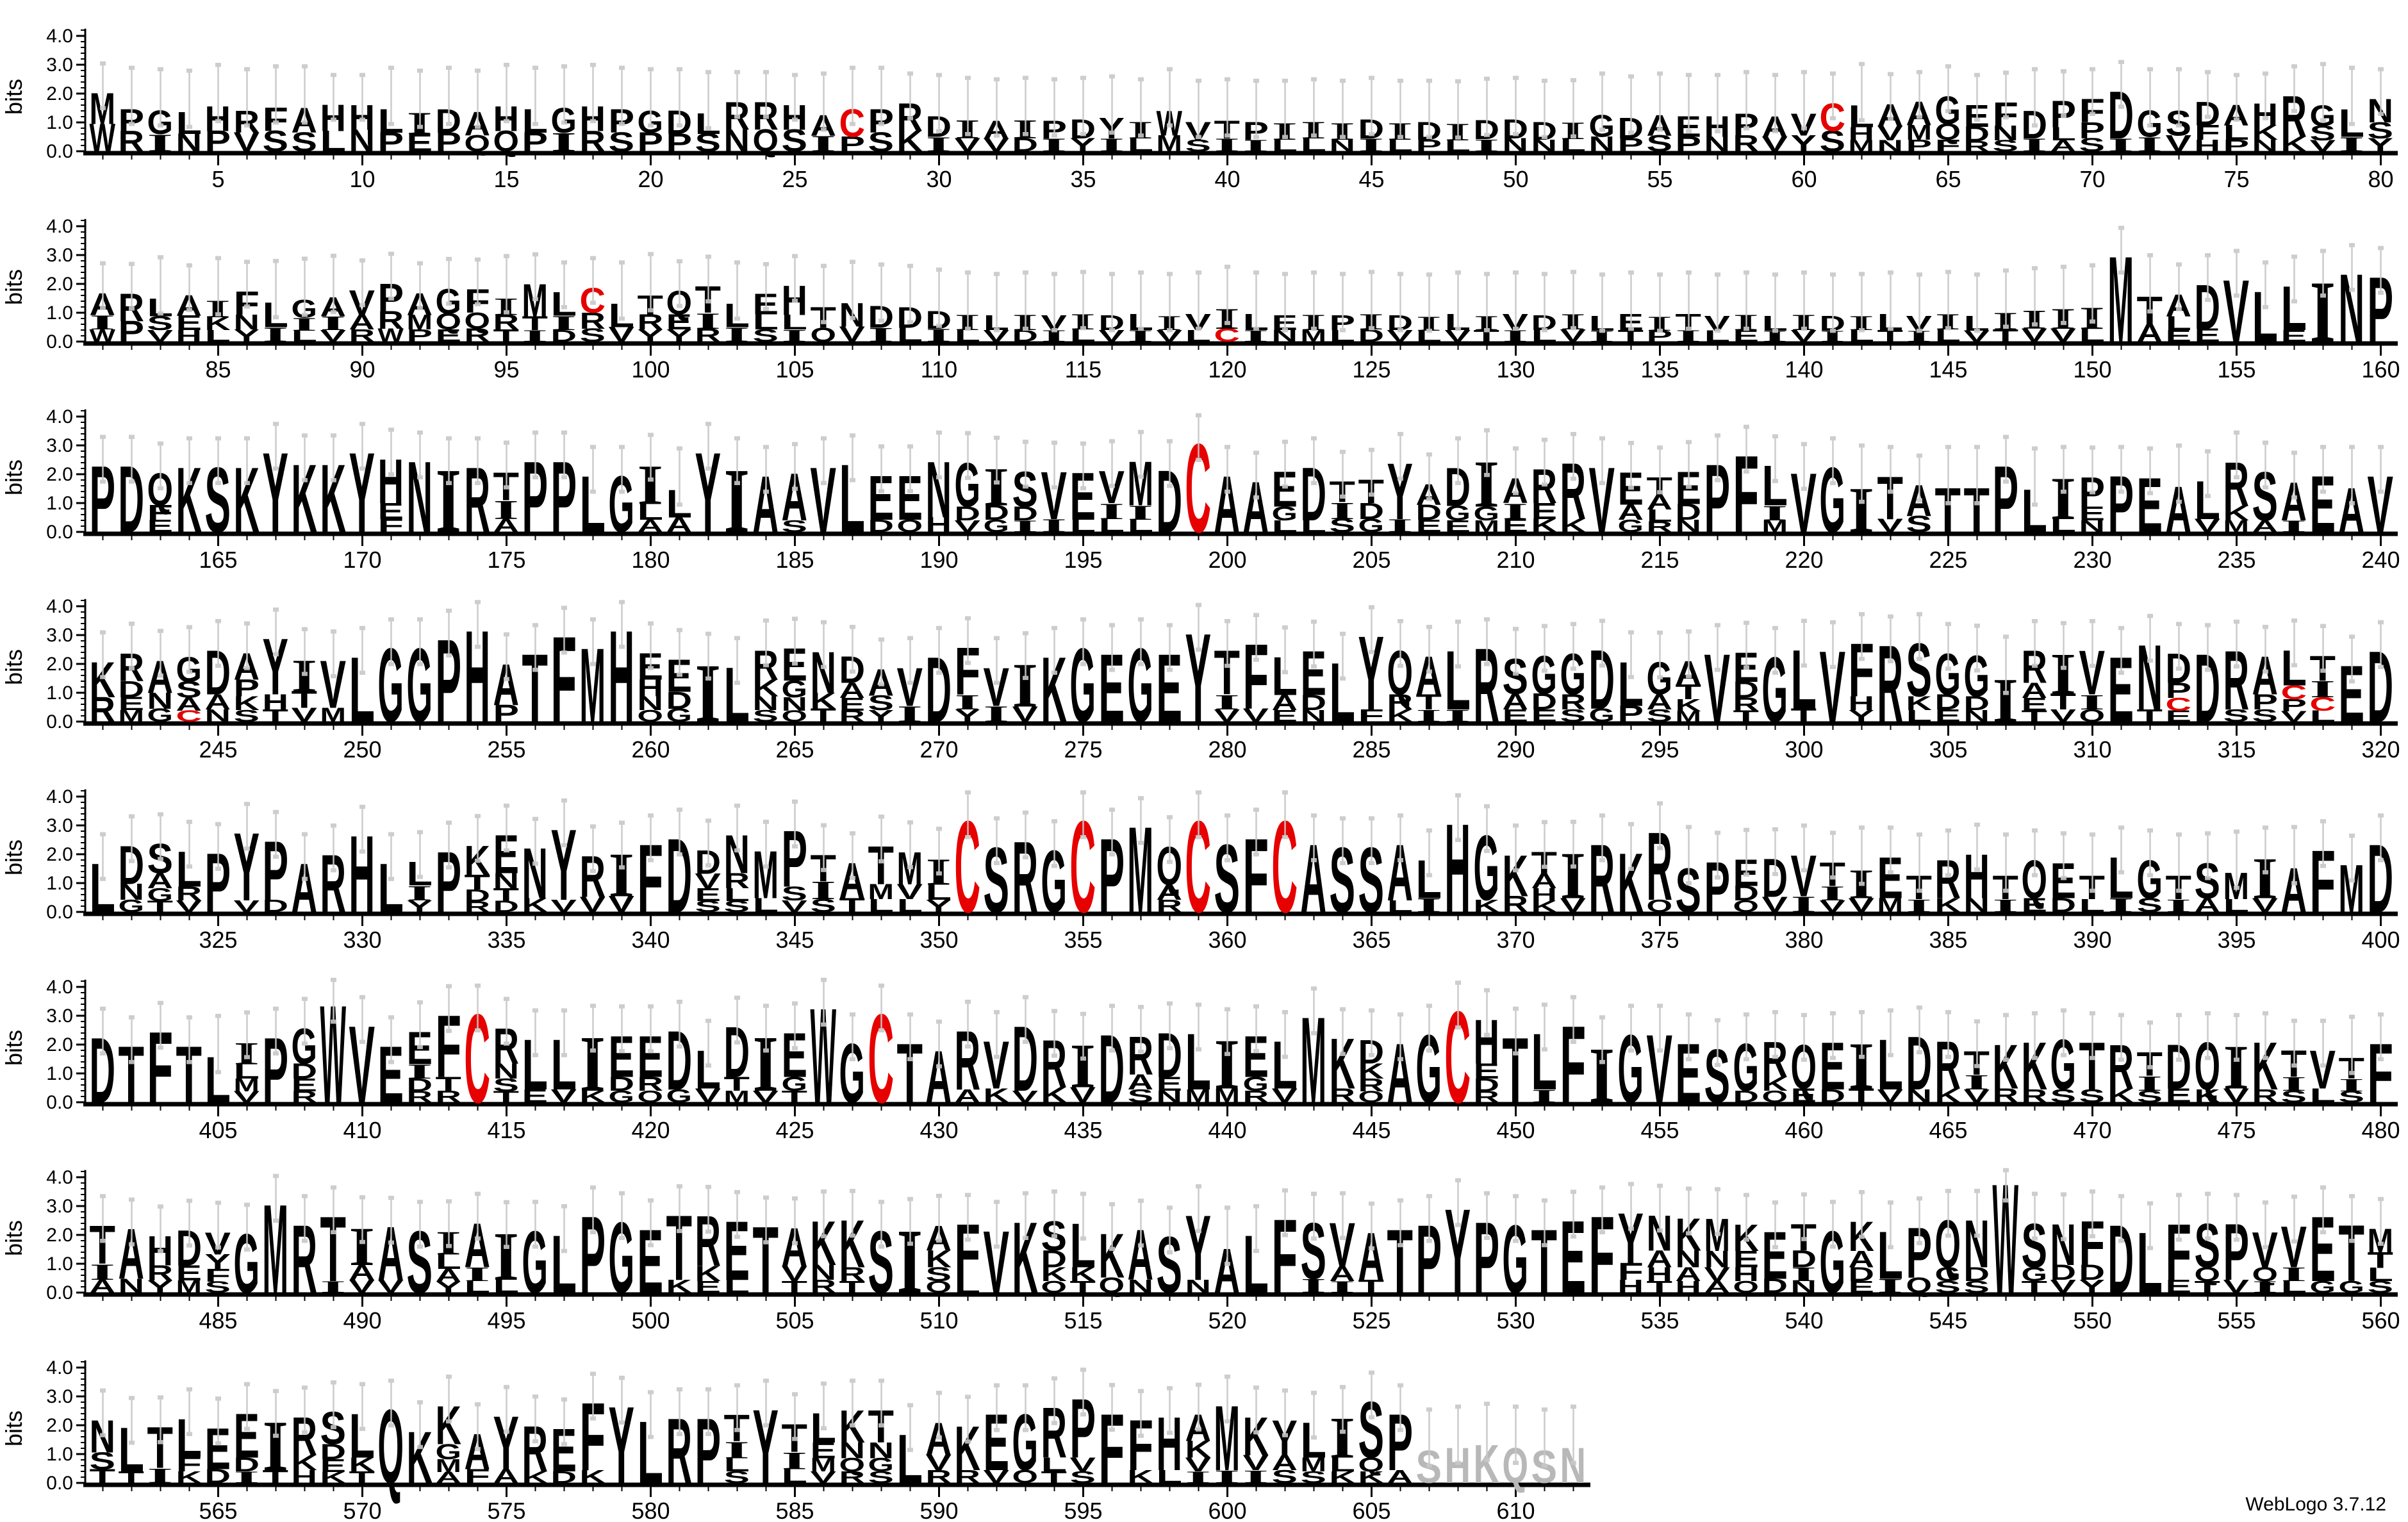 Image resolution: width=2408 pixels, height=1522 pixels. I want to click on y-tick-label: 3.0, so click(60, 255).